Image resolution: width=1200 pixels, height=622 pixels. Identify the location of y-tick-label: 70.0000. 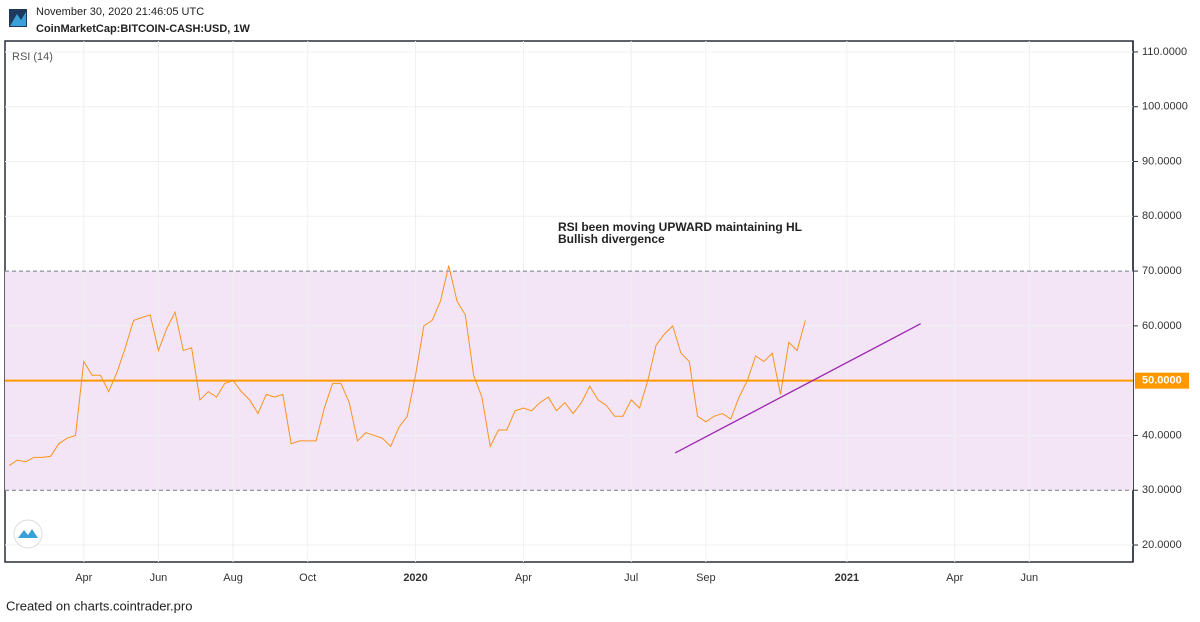
(1162, 271).